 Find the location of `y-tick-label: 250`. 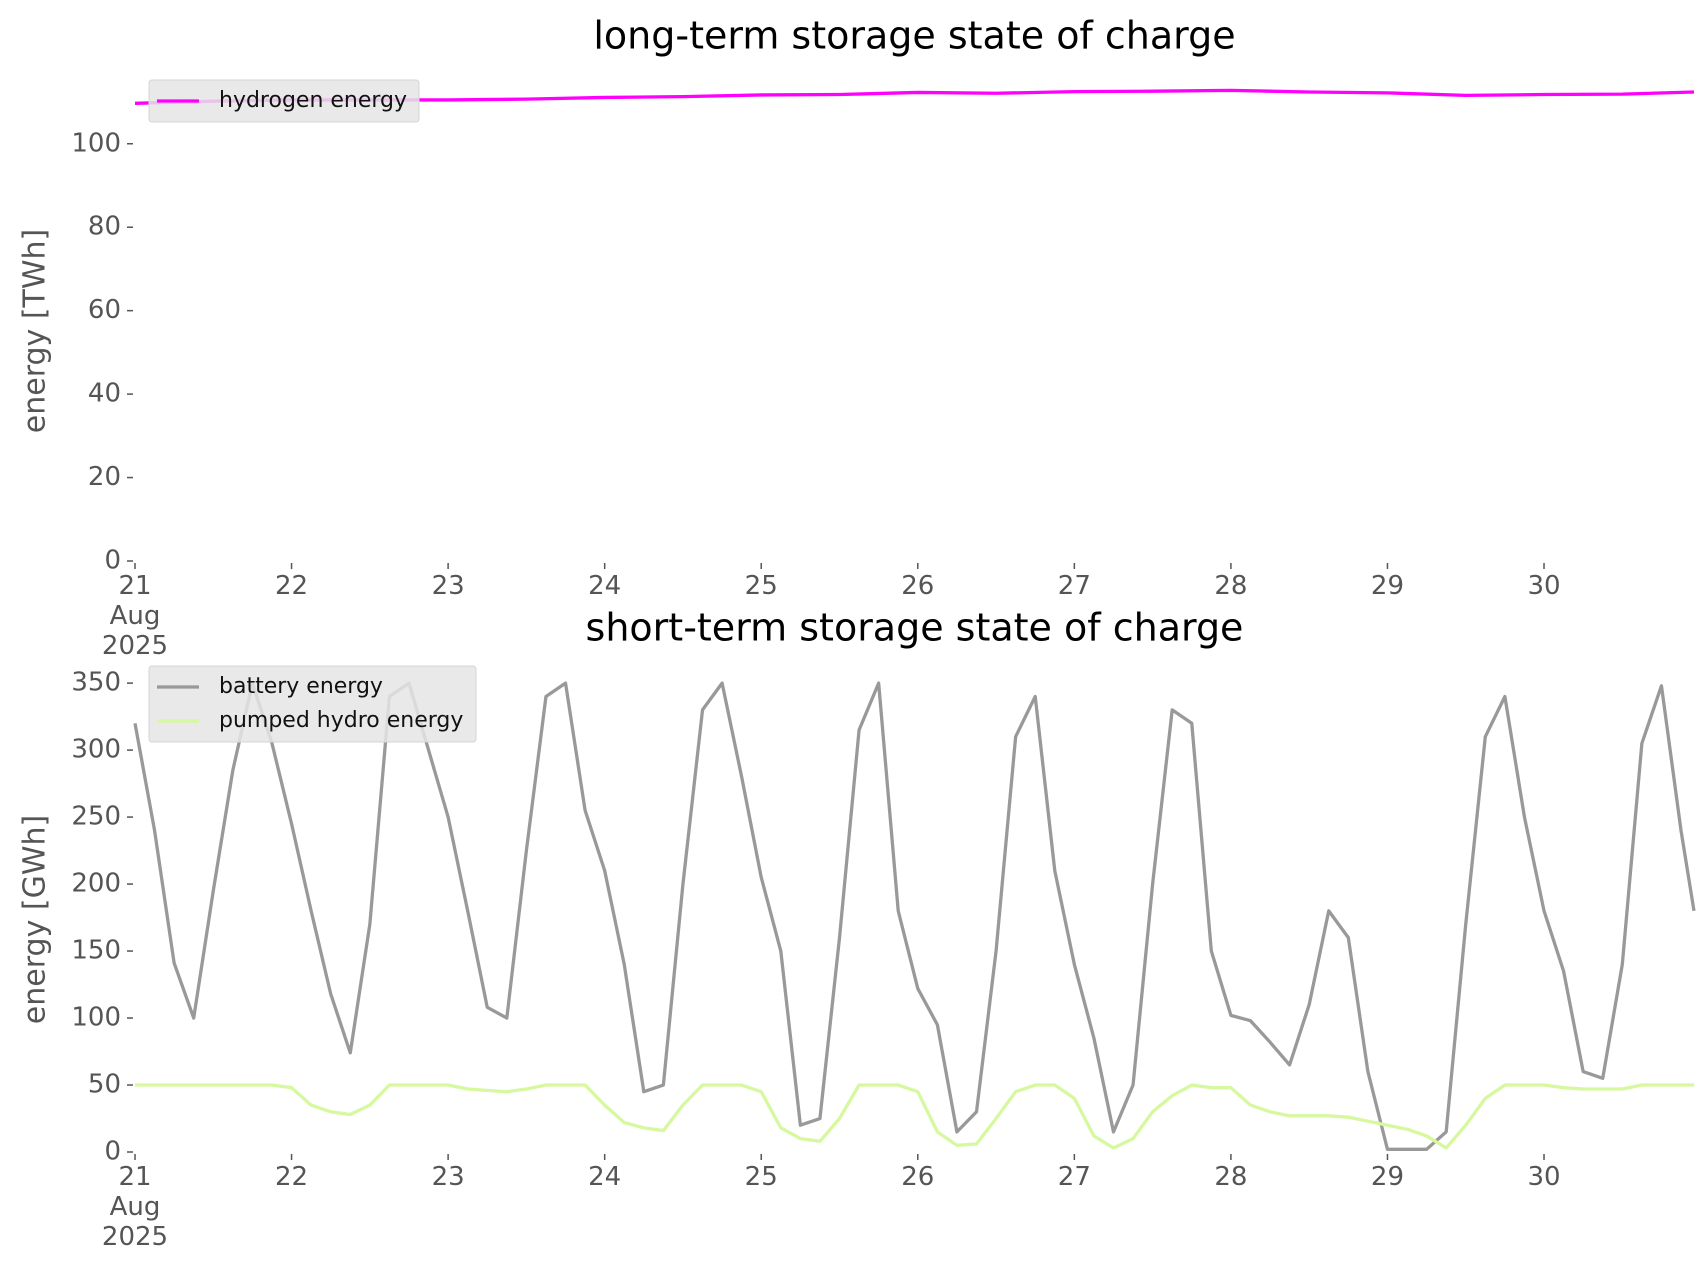

y-tick-label: 250 is located at coordinates (96, 817).